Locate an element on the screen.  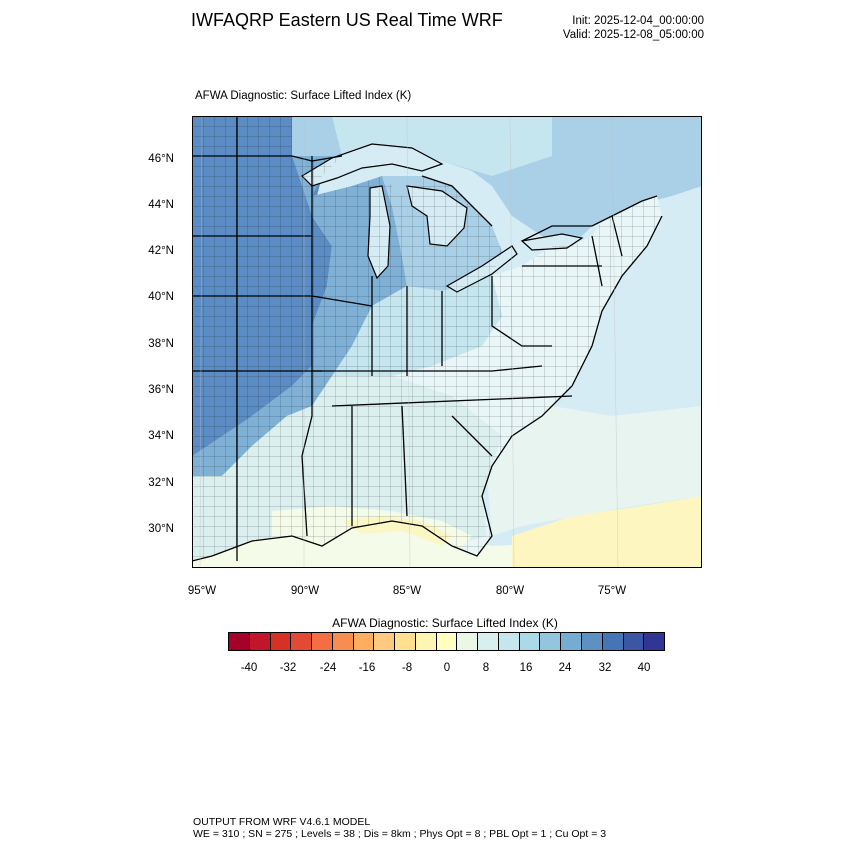
colorbar-tick: -24 is located at coordinates (328, 668).